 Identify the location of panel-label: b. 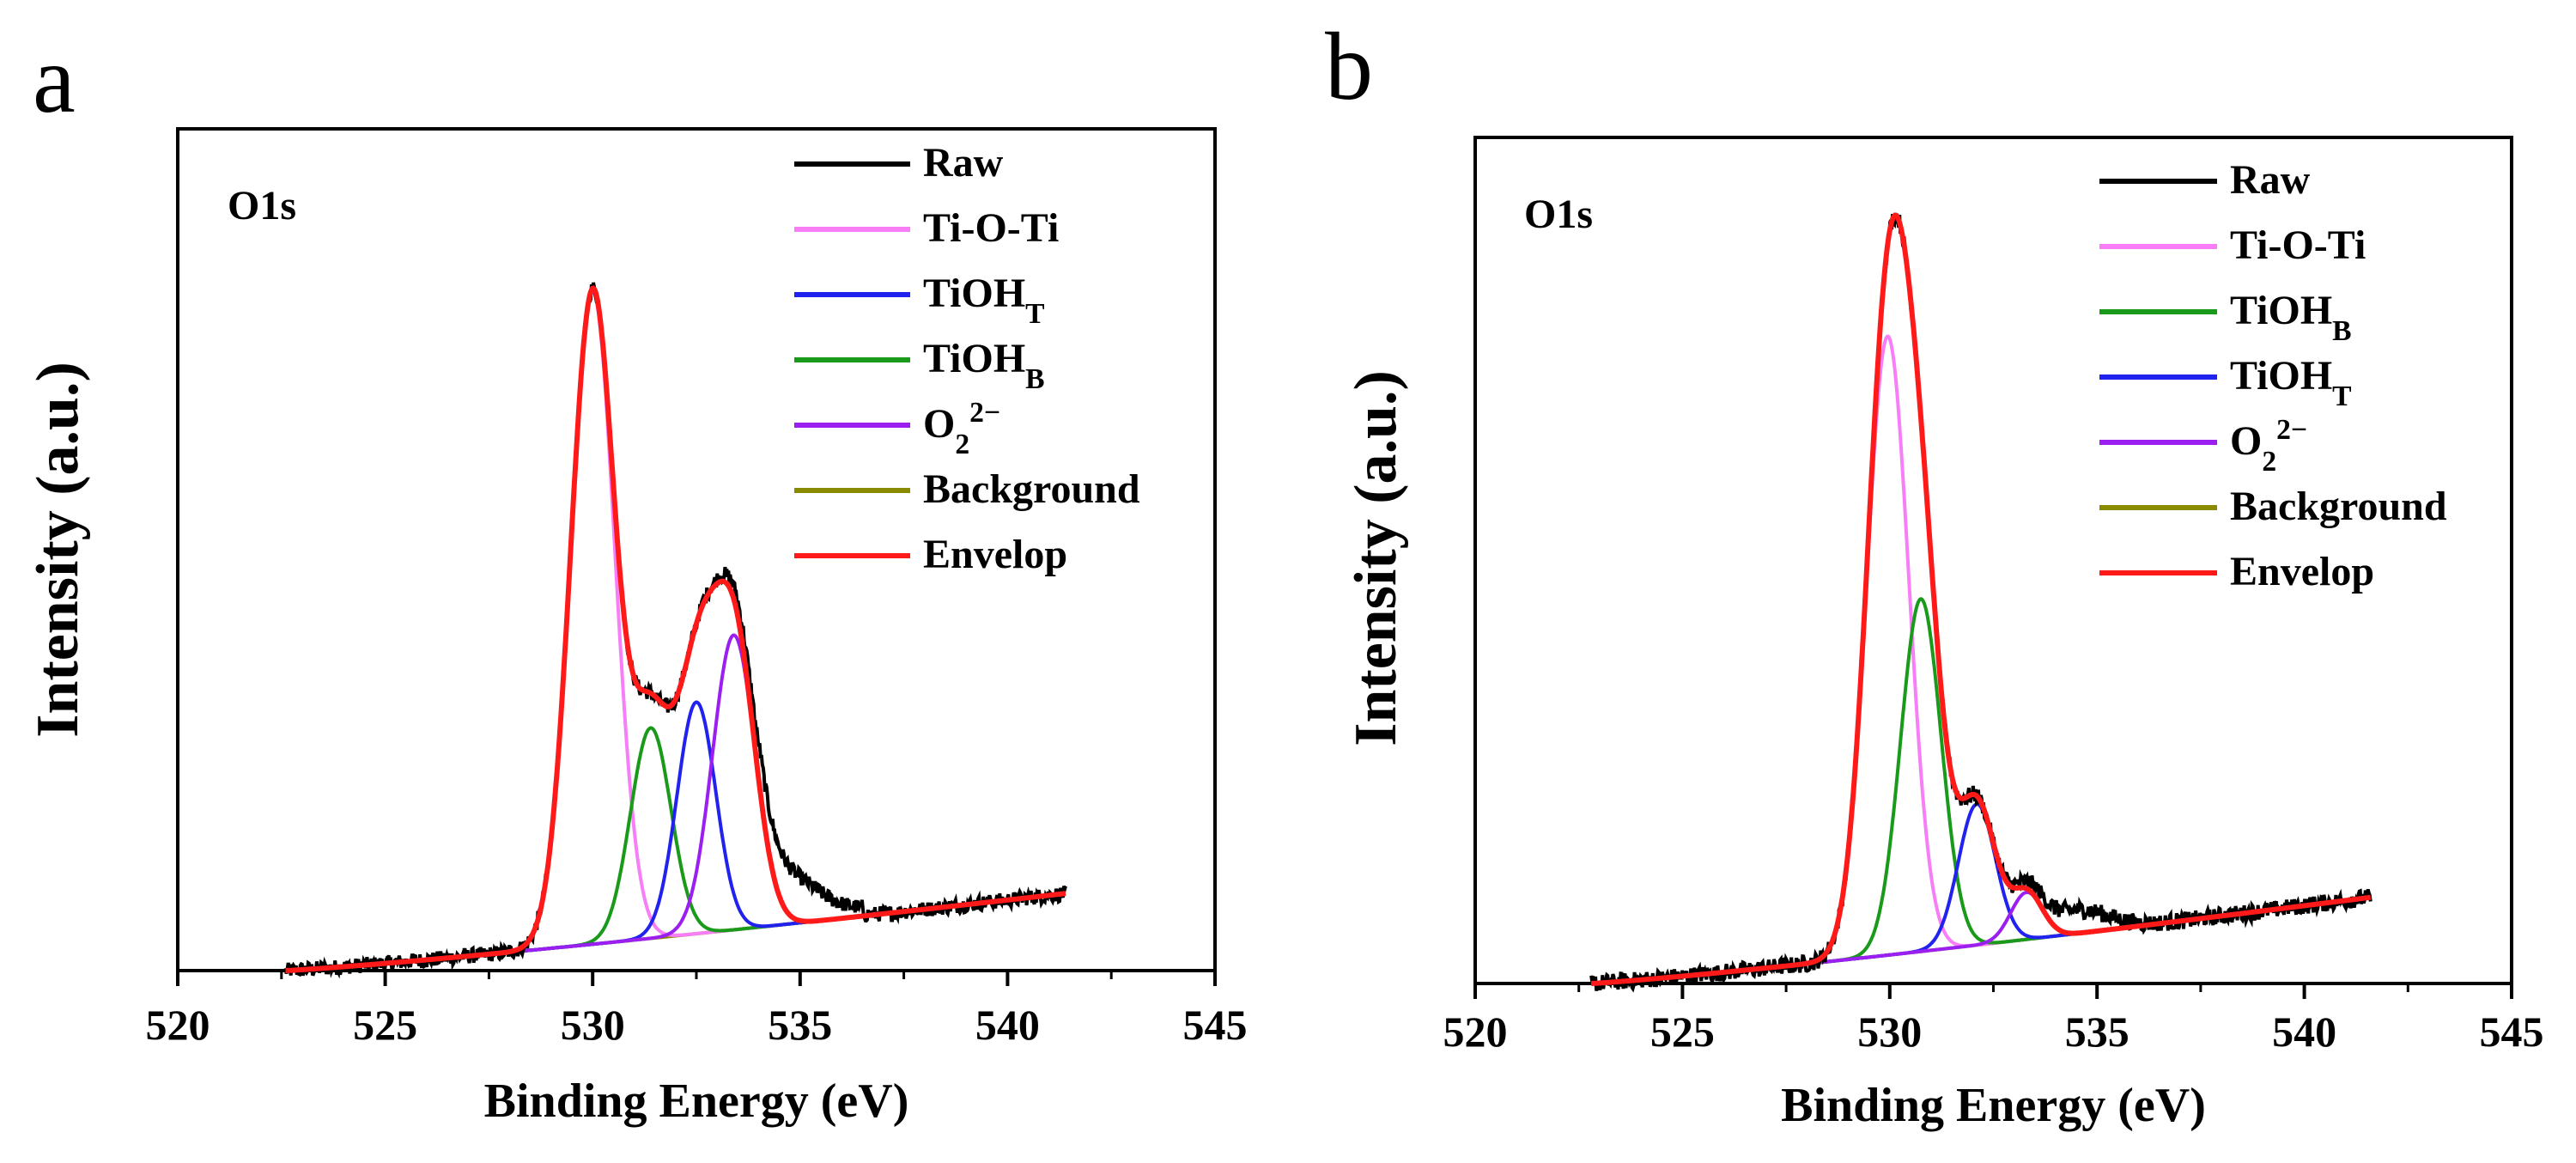
(1349, 67).